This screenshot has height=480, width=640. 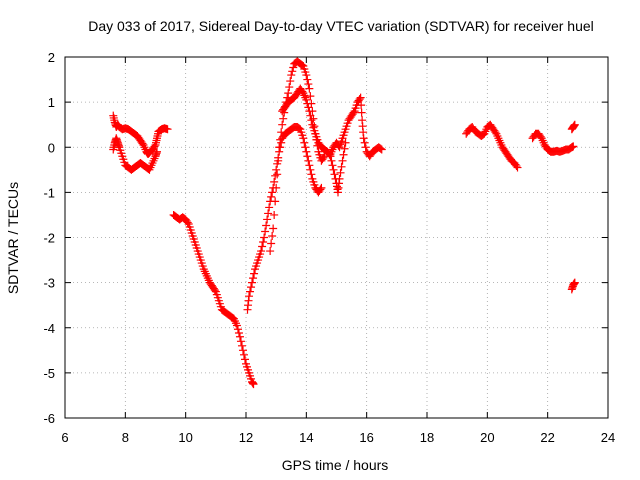 I want to click on x-axis-label: GPS time / hours, so click(x=335, y=465).